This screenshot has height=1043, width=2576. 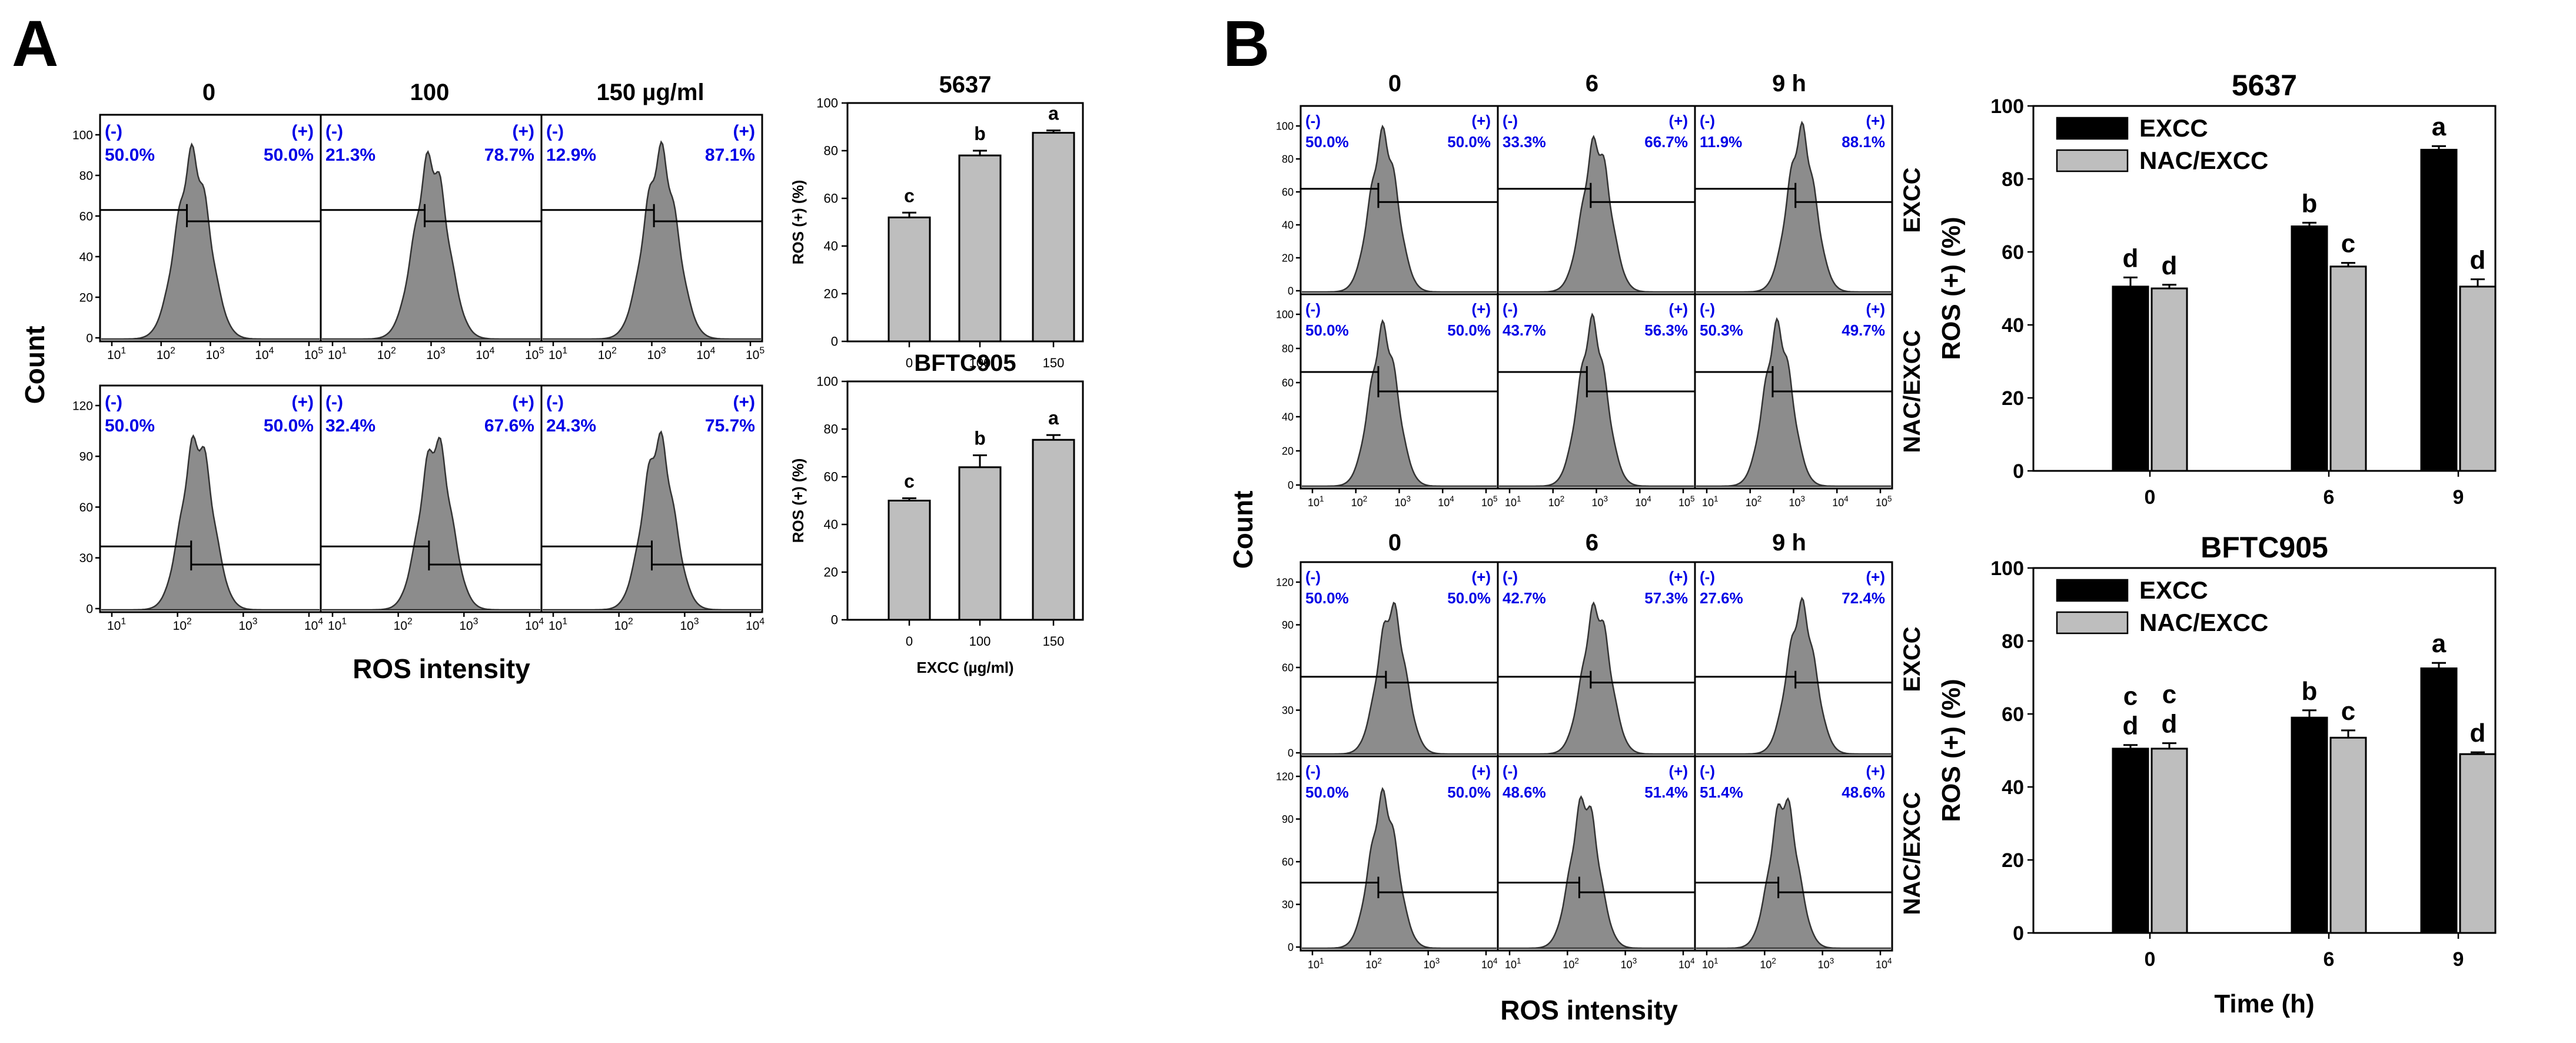 What do you see at coordinates (831, 246) in the screenshot?
I see `y-tick-label: 40` at bounding box center [831, 246].